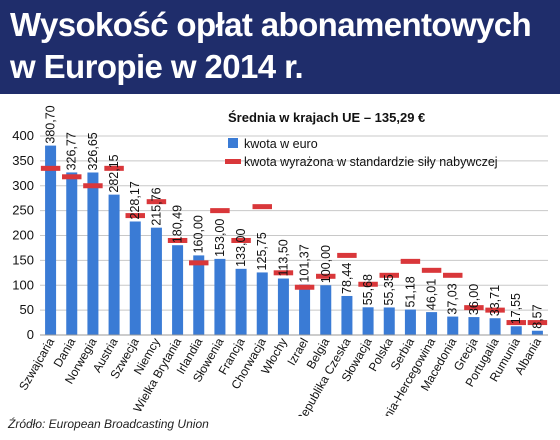  I want to click on y-tick-label: 400, so click(23, 135).